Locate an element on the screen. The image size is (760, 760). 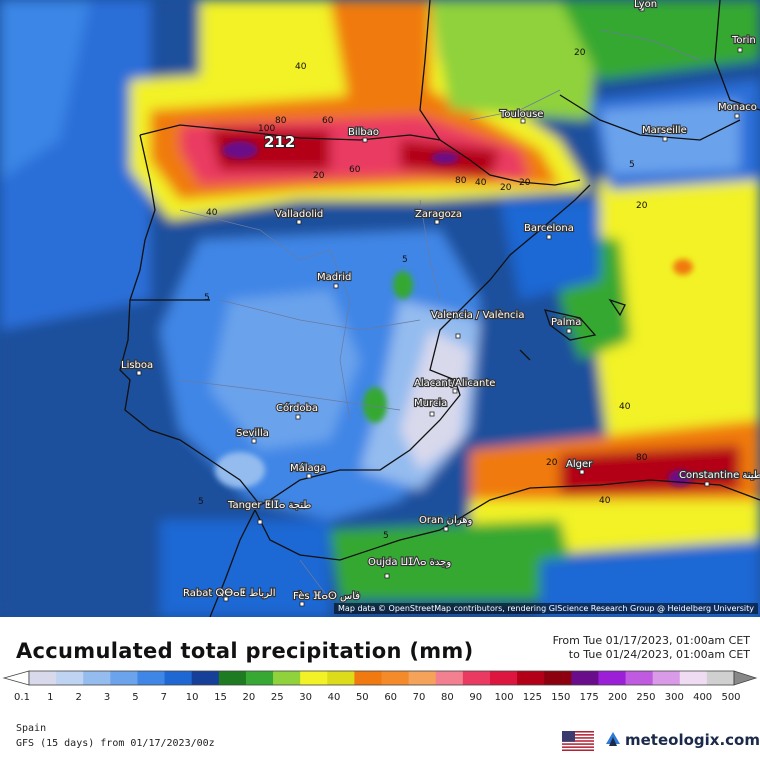
city-label: Rabat ⵕⴱⴰⵟ الرباط is located at coordinates (229, 593).